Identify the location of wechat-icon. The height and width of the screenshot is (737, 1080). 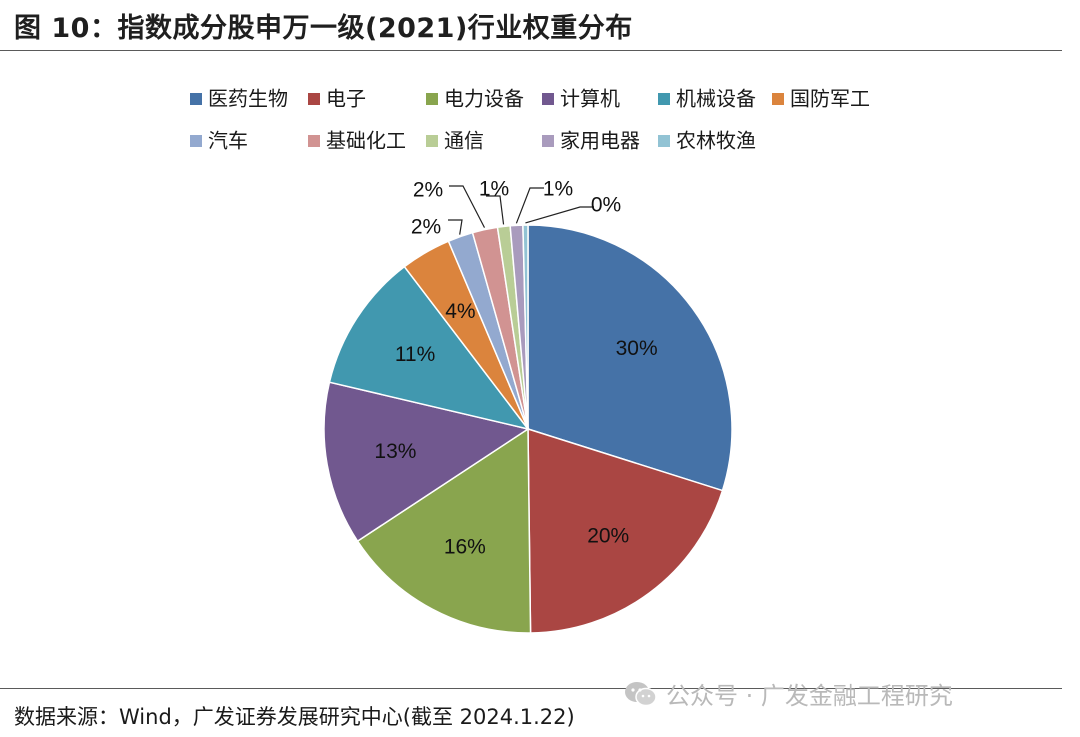
(641, 693).